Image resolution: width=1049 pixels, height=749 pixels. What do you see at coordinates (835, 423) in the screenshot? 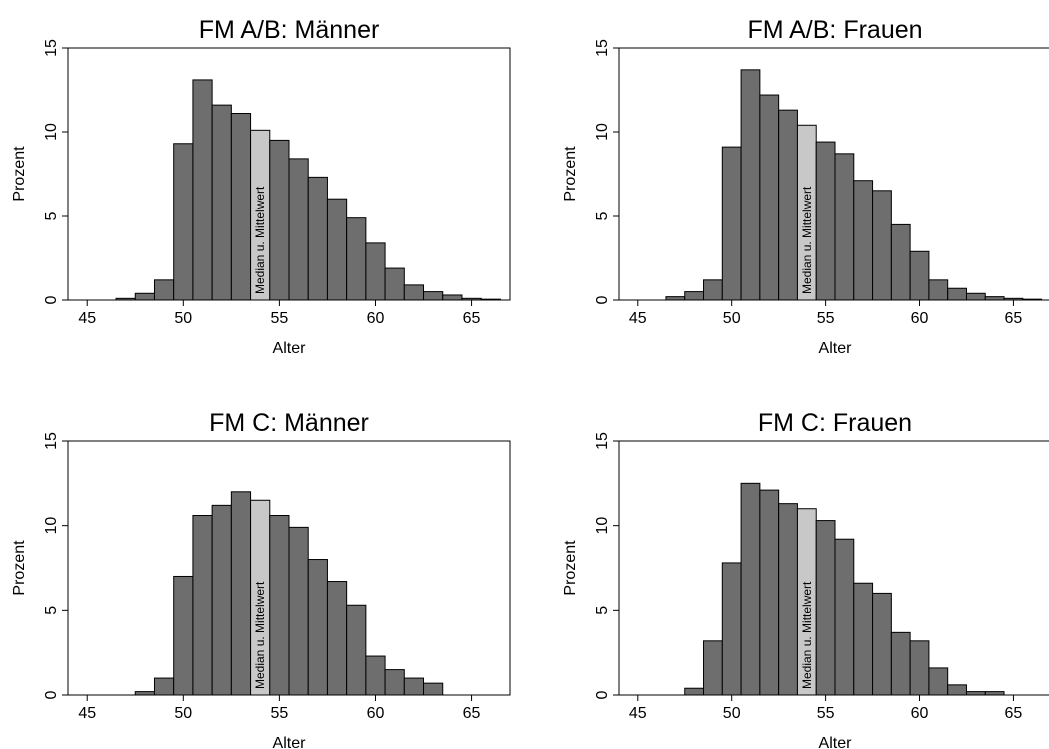
I see `chart-title: FM C: Frauen` at bounding box center [835, 423].